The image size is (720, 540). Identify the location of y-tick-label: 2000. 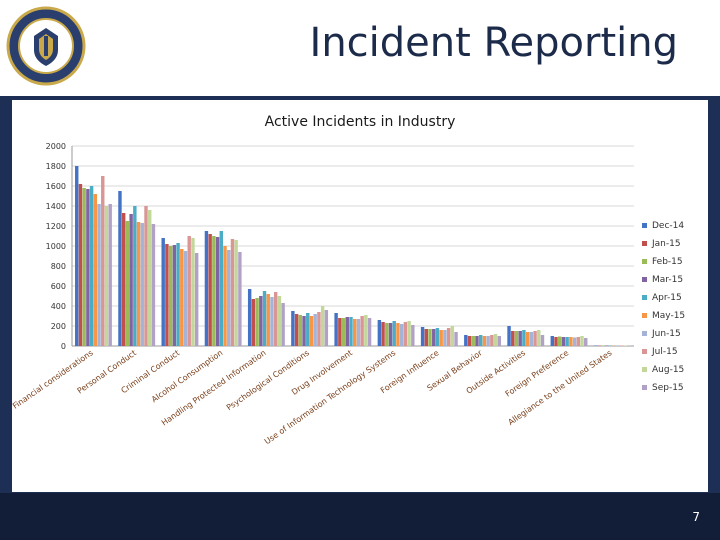
(56, 146).